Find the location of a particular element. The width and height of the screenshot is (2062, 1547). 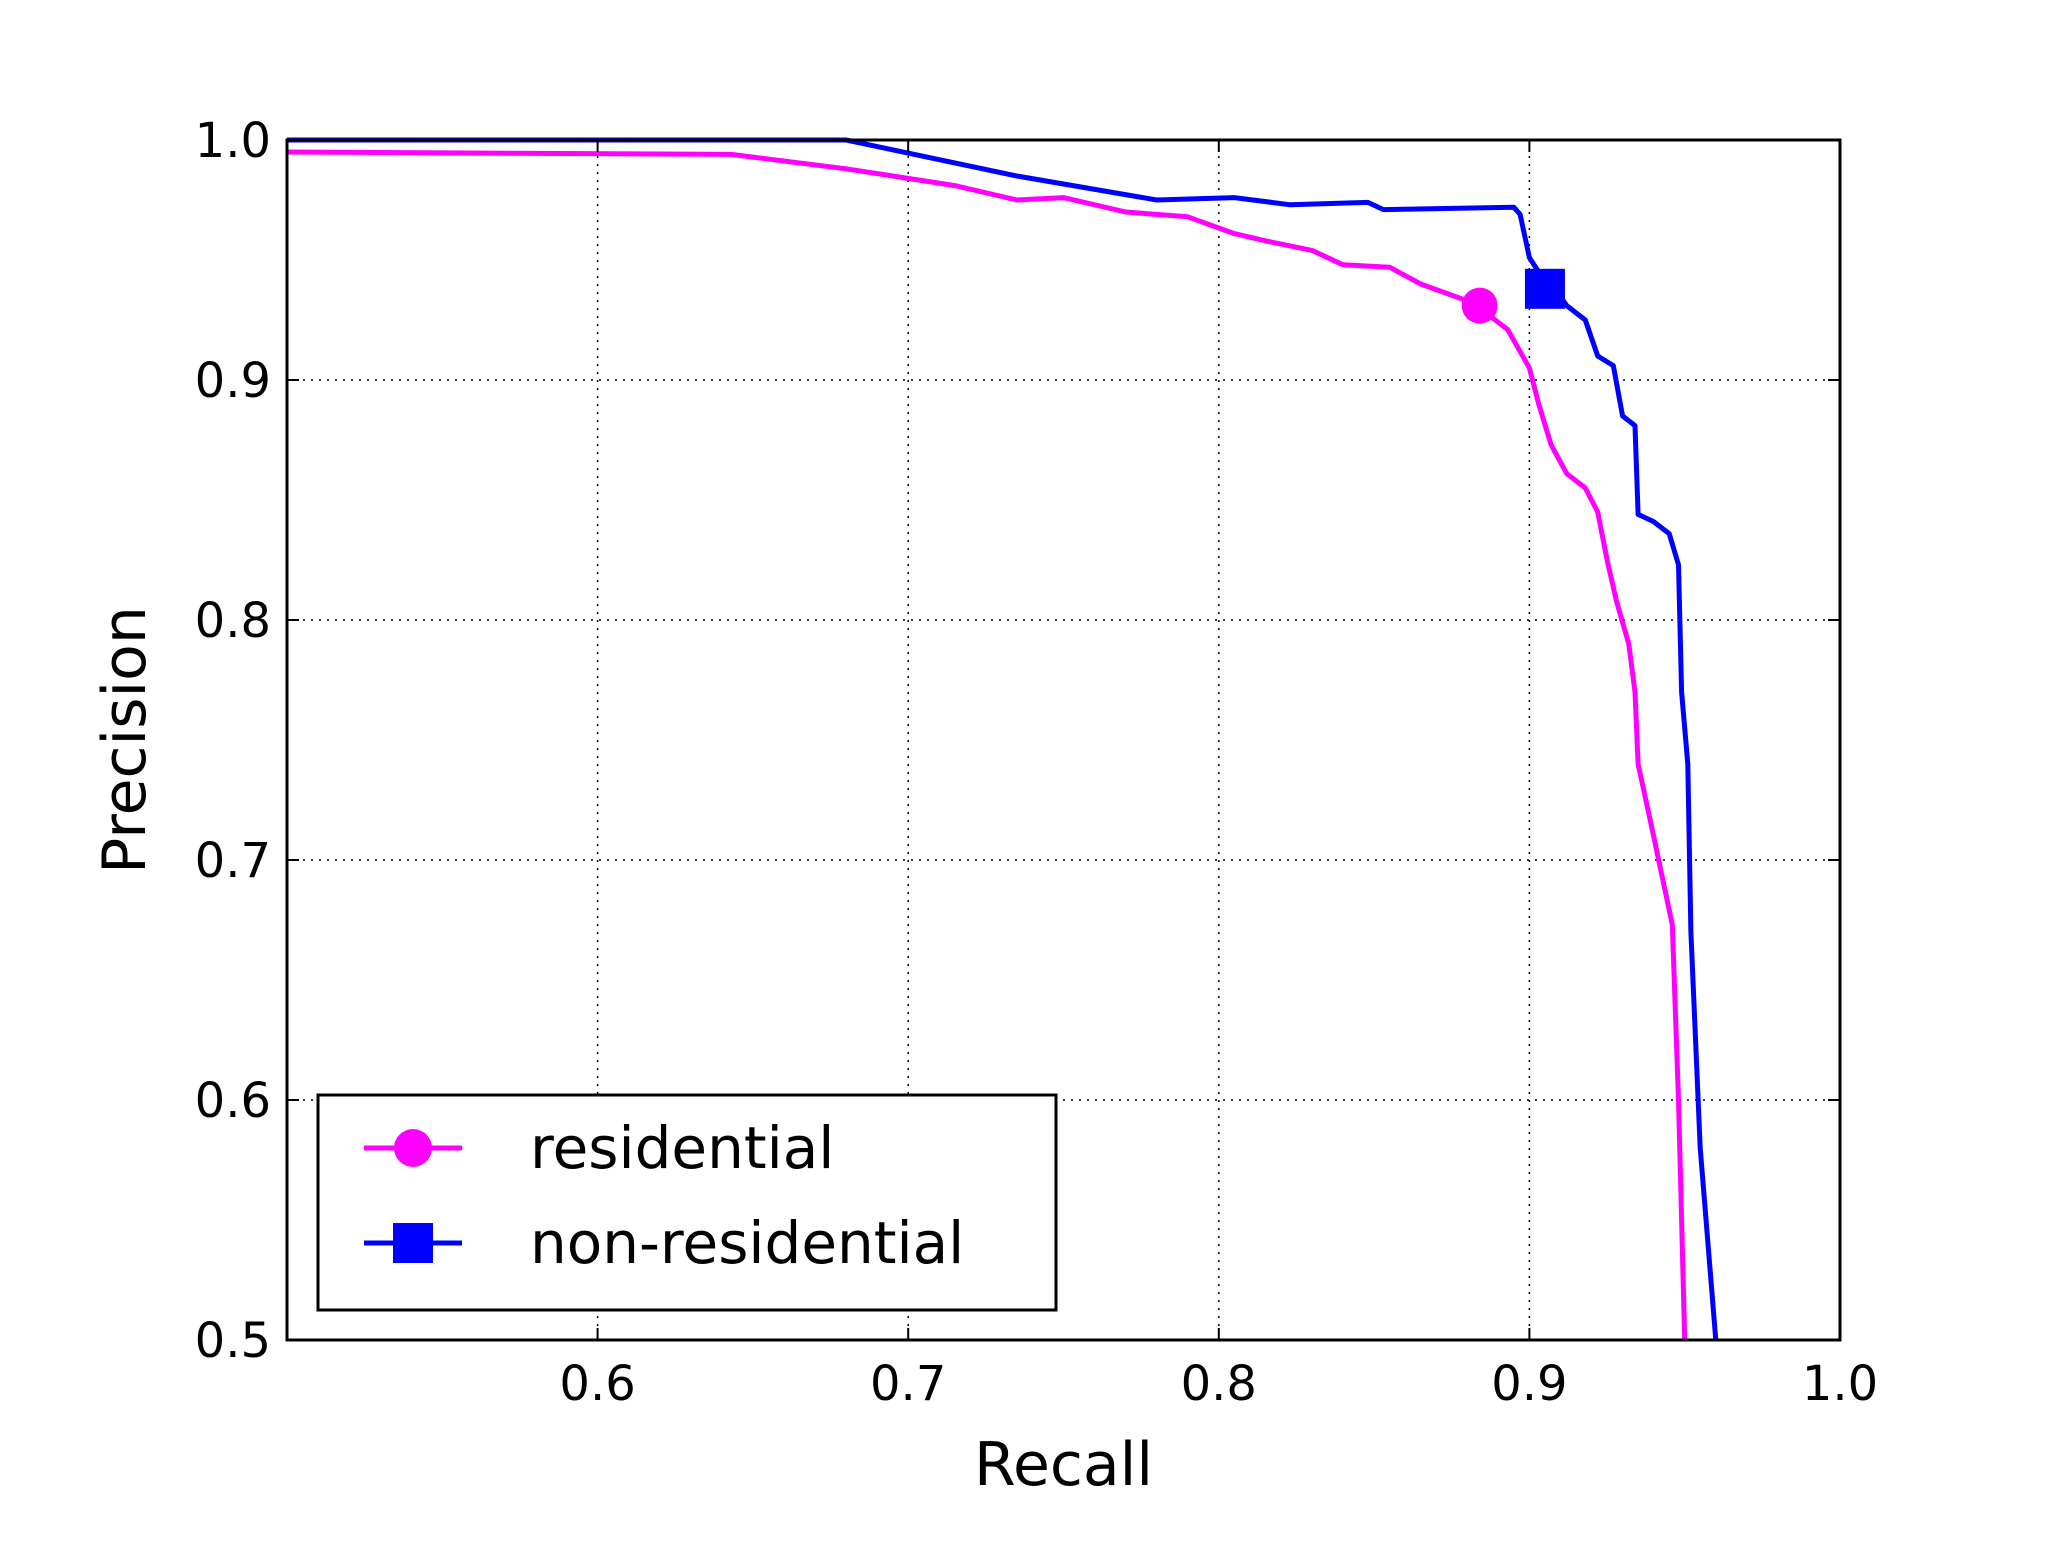

x-tick-label: 0.9 is located at coordinates (1529, 1384).